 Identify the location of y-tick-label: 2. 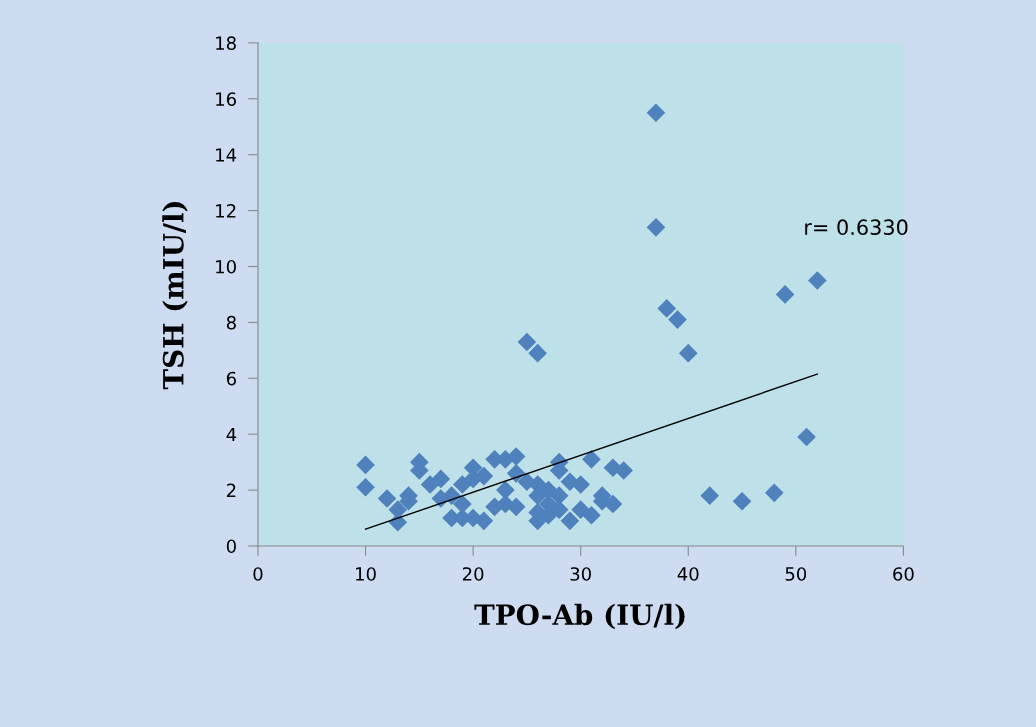
(231, 490).